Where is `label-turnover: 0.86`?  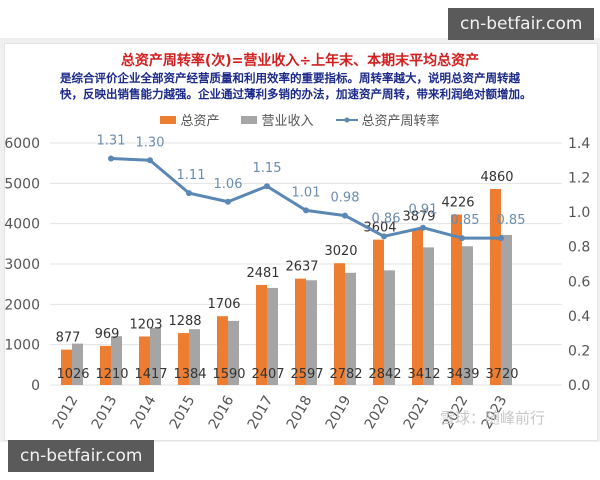 label-turnover: 0.86 is located at coordinates (386, 218).